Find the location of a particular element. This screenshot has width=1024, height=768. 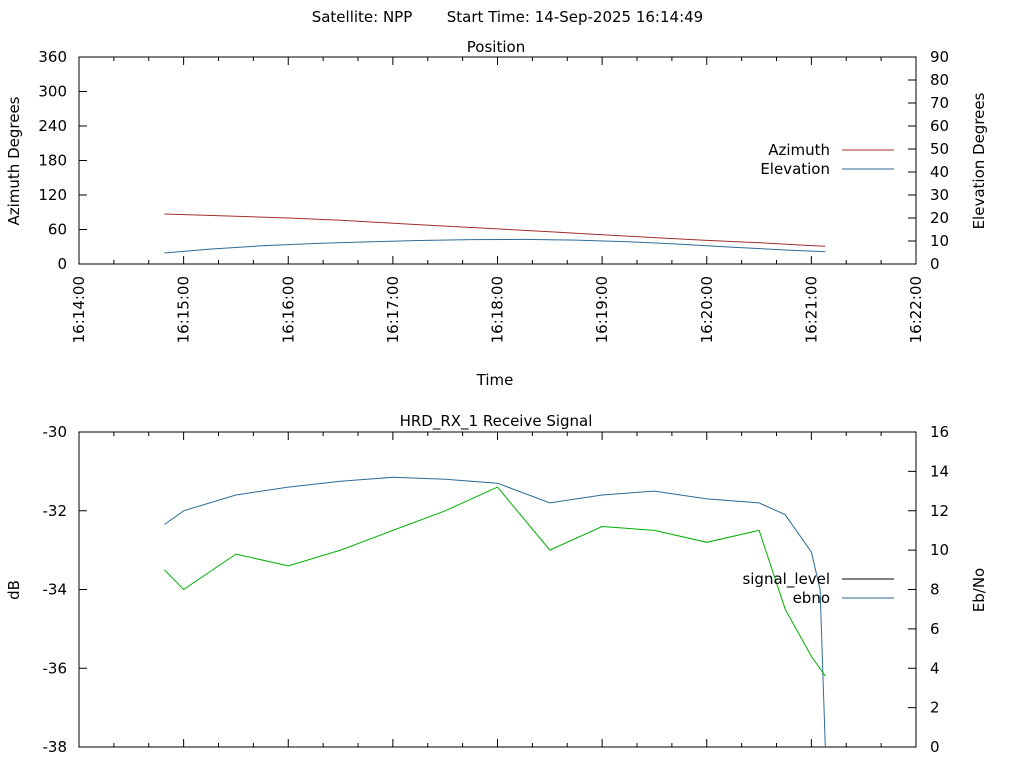

x-tick-label: 16:15:00 is located at coordinates (184, 309).